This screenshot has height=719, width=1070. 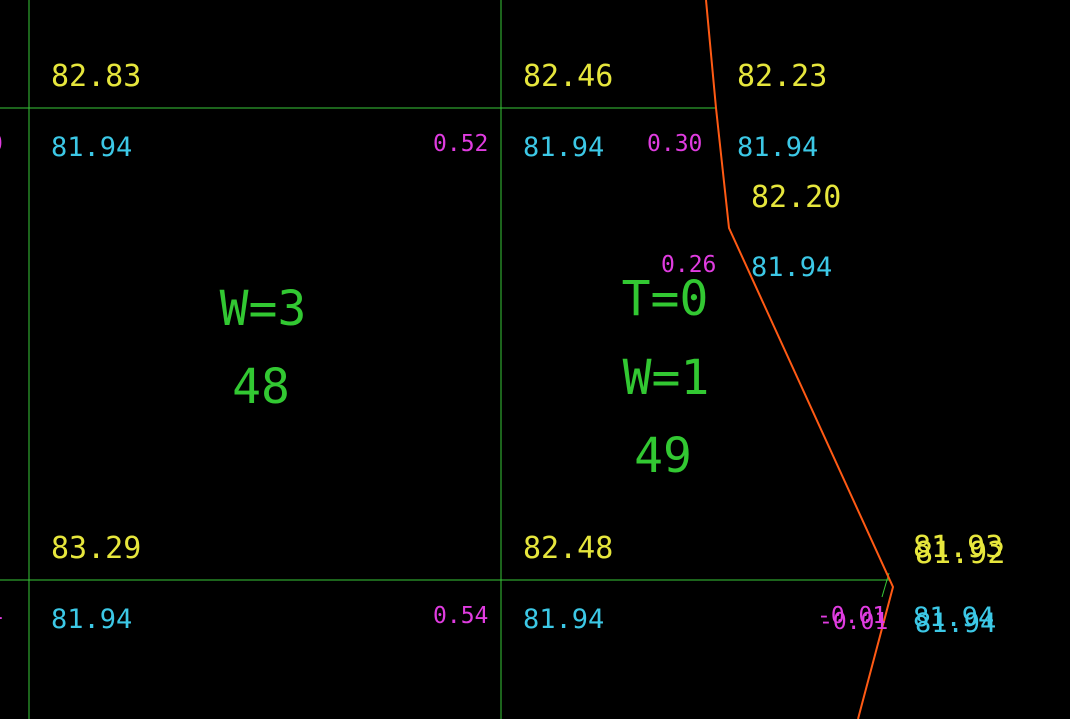 What do you see at coordinates (958, 547) in the screenshot?
I see `design-elevation-label: 81.93` at bounding box center [958, 547].